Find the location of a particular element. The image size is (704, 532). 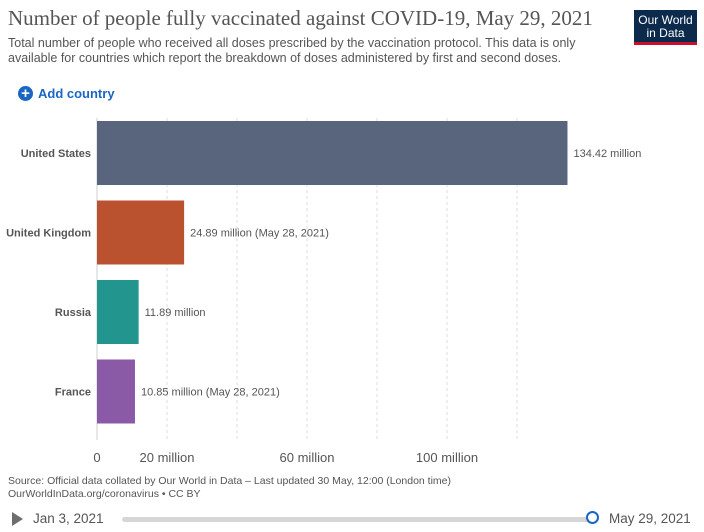

add-country-button: + Add country is located at coordinates (66, 93).